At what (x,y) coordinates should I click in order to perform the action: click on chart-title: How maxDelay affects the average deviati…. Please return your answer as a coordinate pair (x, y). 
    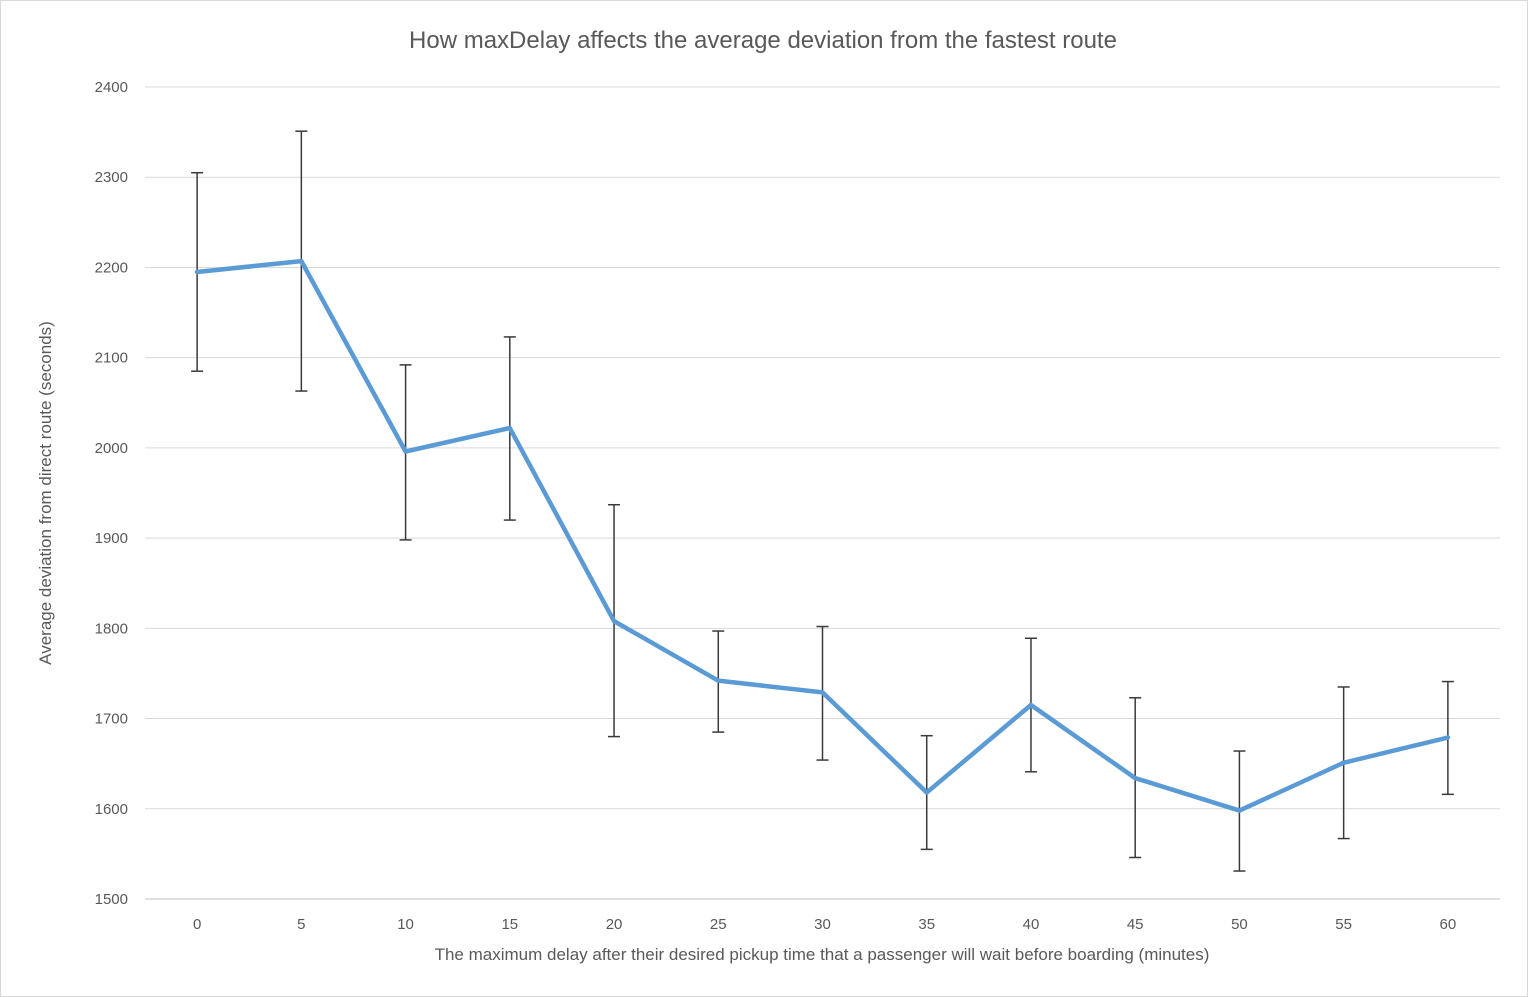
    Looking at the image, I should click on (763, 40).